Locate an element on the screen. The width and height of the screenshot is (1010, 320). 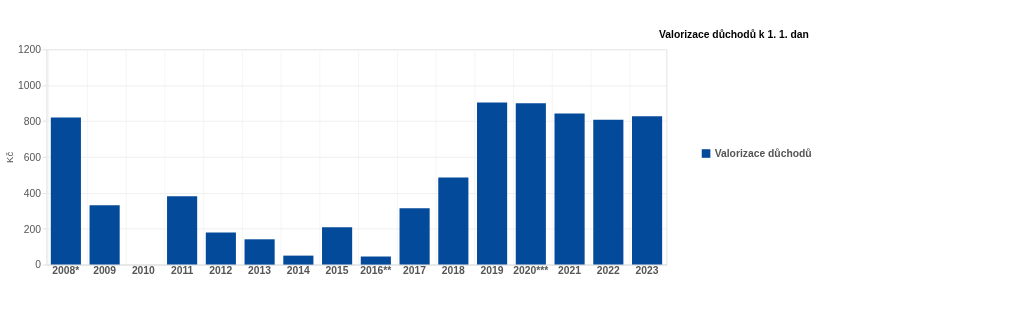
y-tick-label: 800 is located at coordinates (32, 121).